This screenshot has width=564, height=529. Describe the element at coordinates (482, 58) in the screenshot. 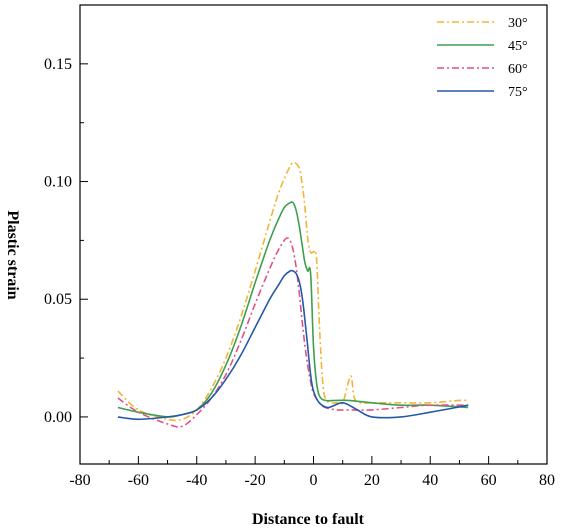

I see `legend: 30° 45° 60° 75°` at that location.